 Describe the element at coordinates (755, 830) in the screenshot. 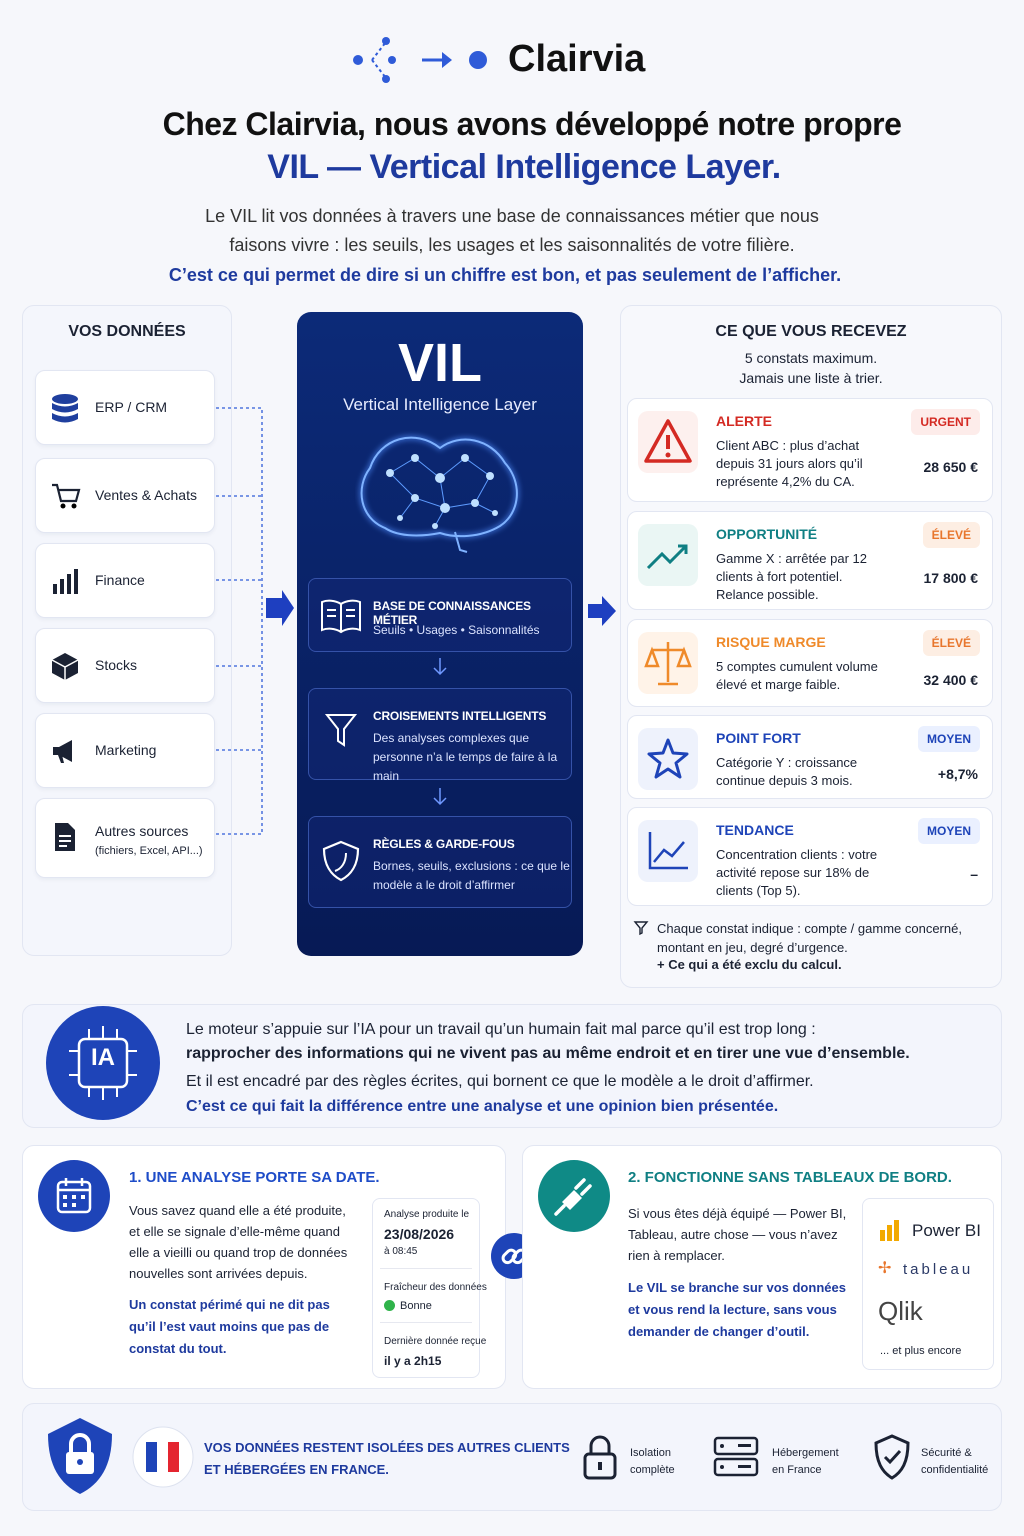

I see `card-label: TENDANCE` at that location.